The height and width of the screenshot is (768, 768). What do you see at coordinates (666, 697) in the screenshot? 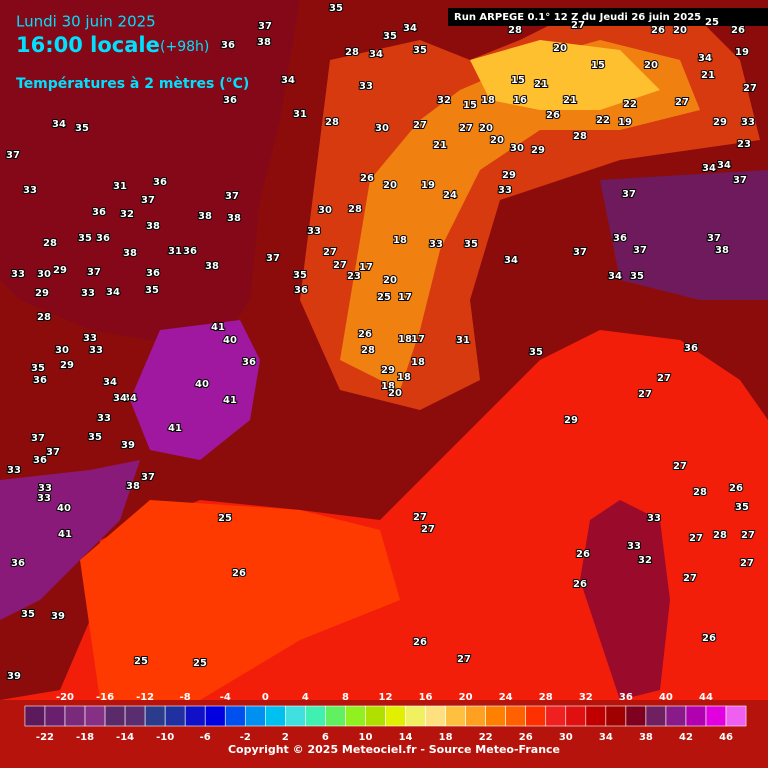
I see `colorbar-tick-label: 40` at bounding box center [666, 697].